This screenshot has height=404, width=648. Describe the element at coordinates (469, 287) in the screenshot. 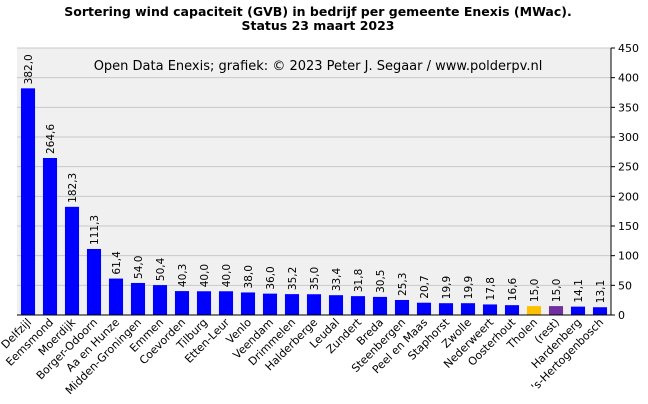

I see `value-label-20: 19,9` at that location.